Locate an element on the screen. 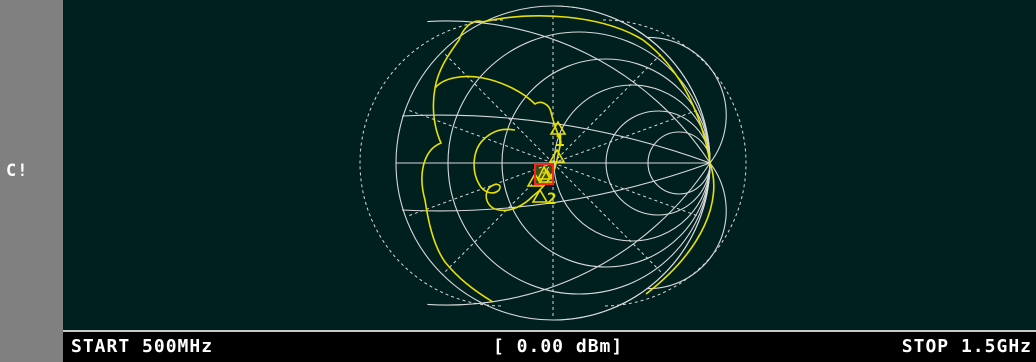 The height and width of the screenshot is (362, 1036). active-marker-triangle is located at coordinates (544, 172).